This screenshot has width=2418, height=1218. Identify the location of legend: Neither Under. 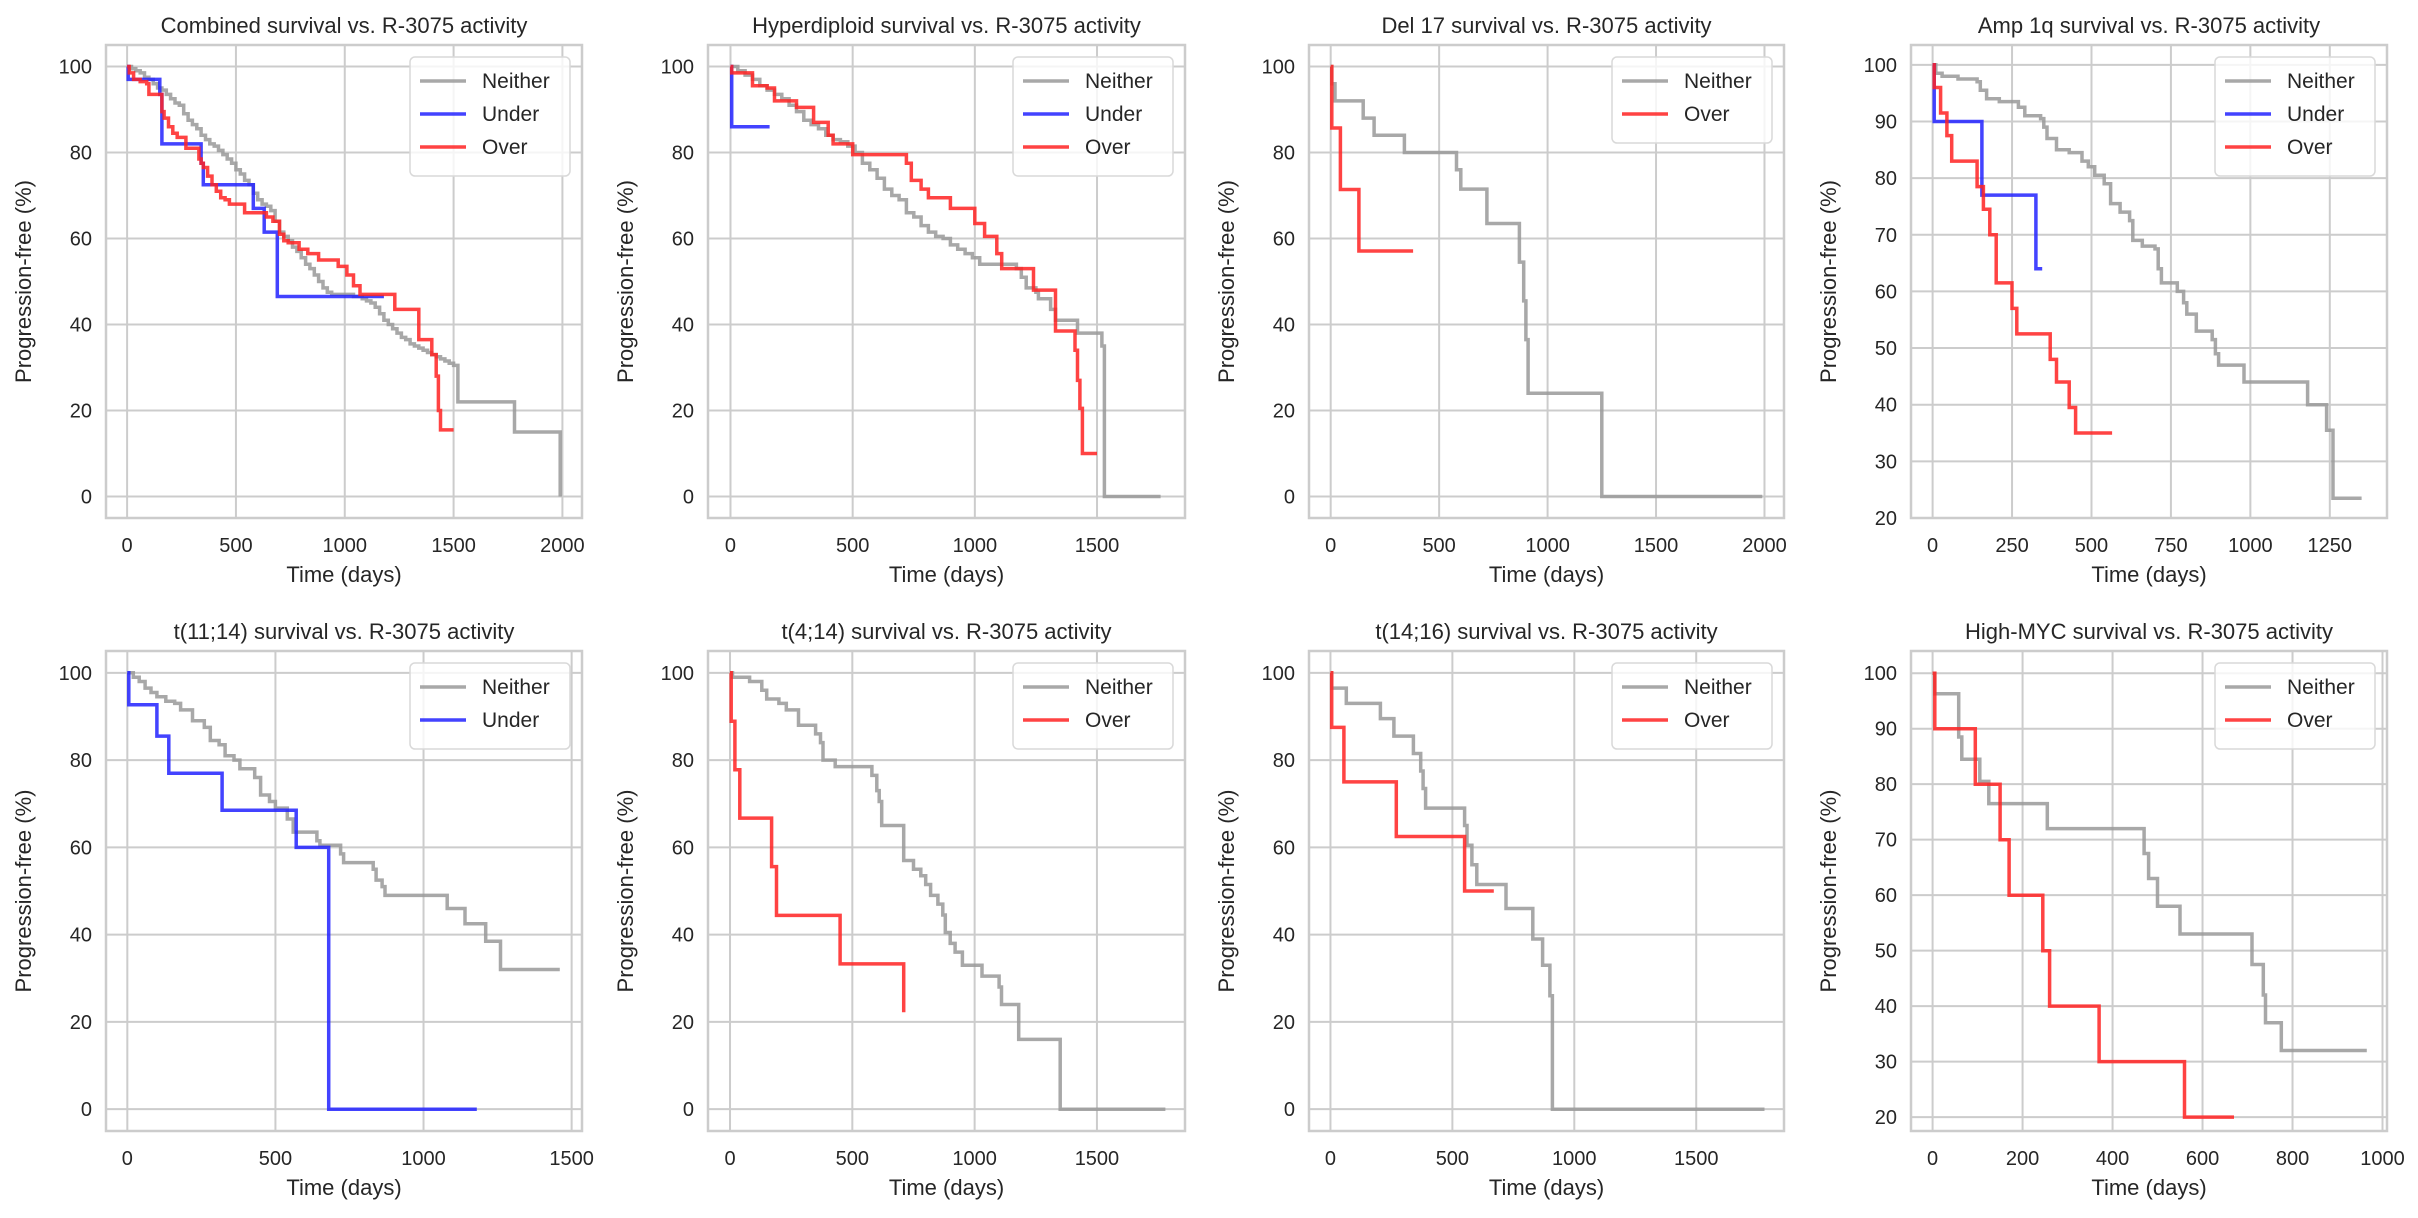
(490, 706).